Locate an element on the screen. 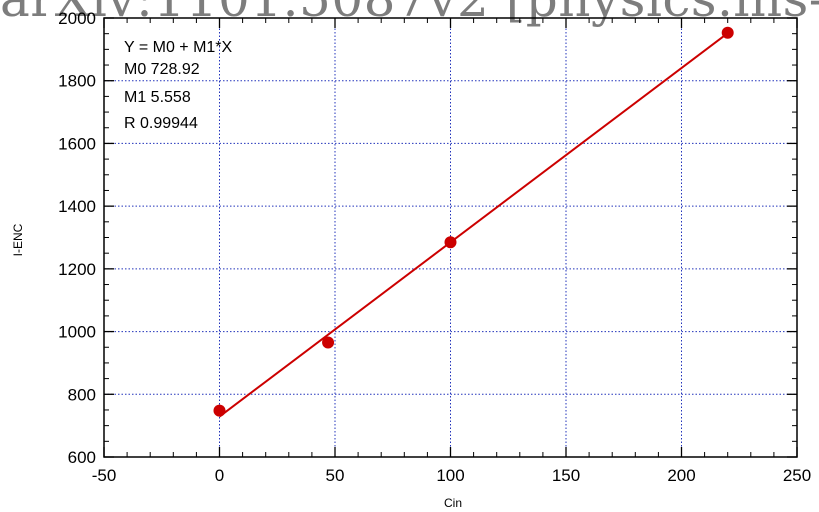 Image resolution: width=819 pixels, height=512 pixels. x-tick-label: 0 is located at coordinates (219, 475).